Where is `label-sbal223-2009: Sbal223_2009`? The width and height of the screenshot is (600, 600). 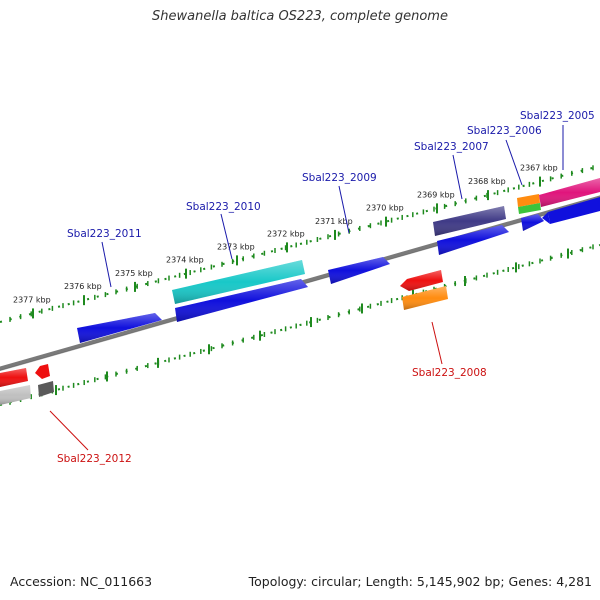 label-sbal223-2009: Sbal223_2009 is located at coordinates (339, 178).